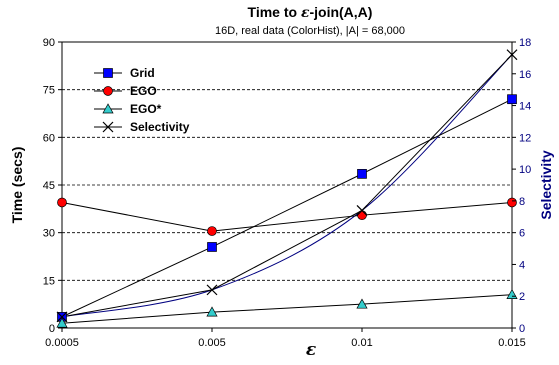 This screenshot has width=559, height=365. I want to click on x-axis-ticks: 0.0005 0.005 0.01 0.015, so click(285, 338).